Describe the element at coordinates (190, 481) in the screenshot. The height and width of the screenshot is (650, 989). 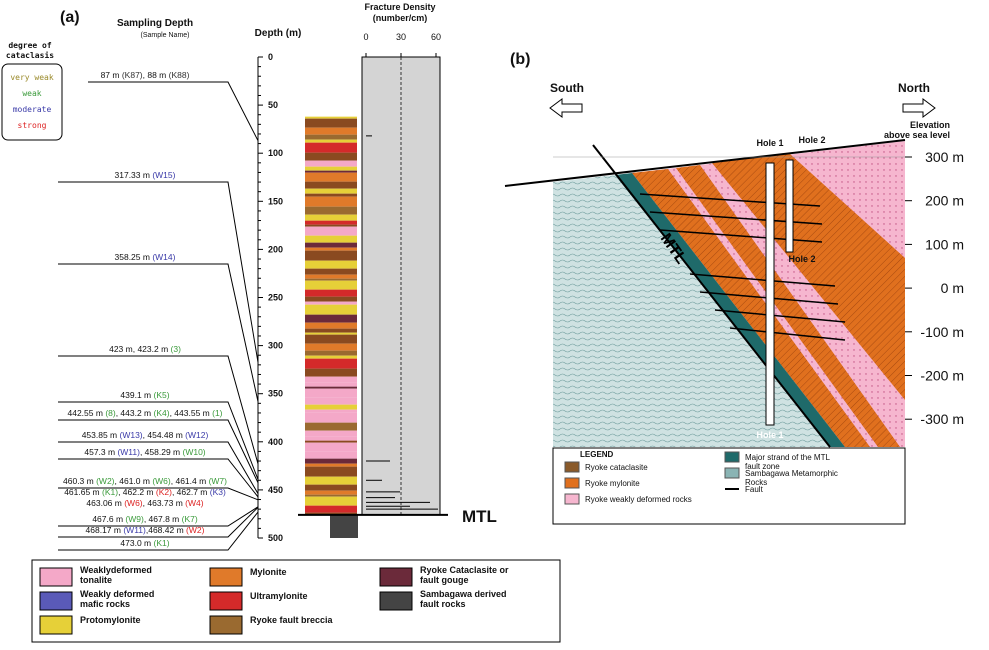
I see `sample-depth: , 461.4 m` at that location.